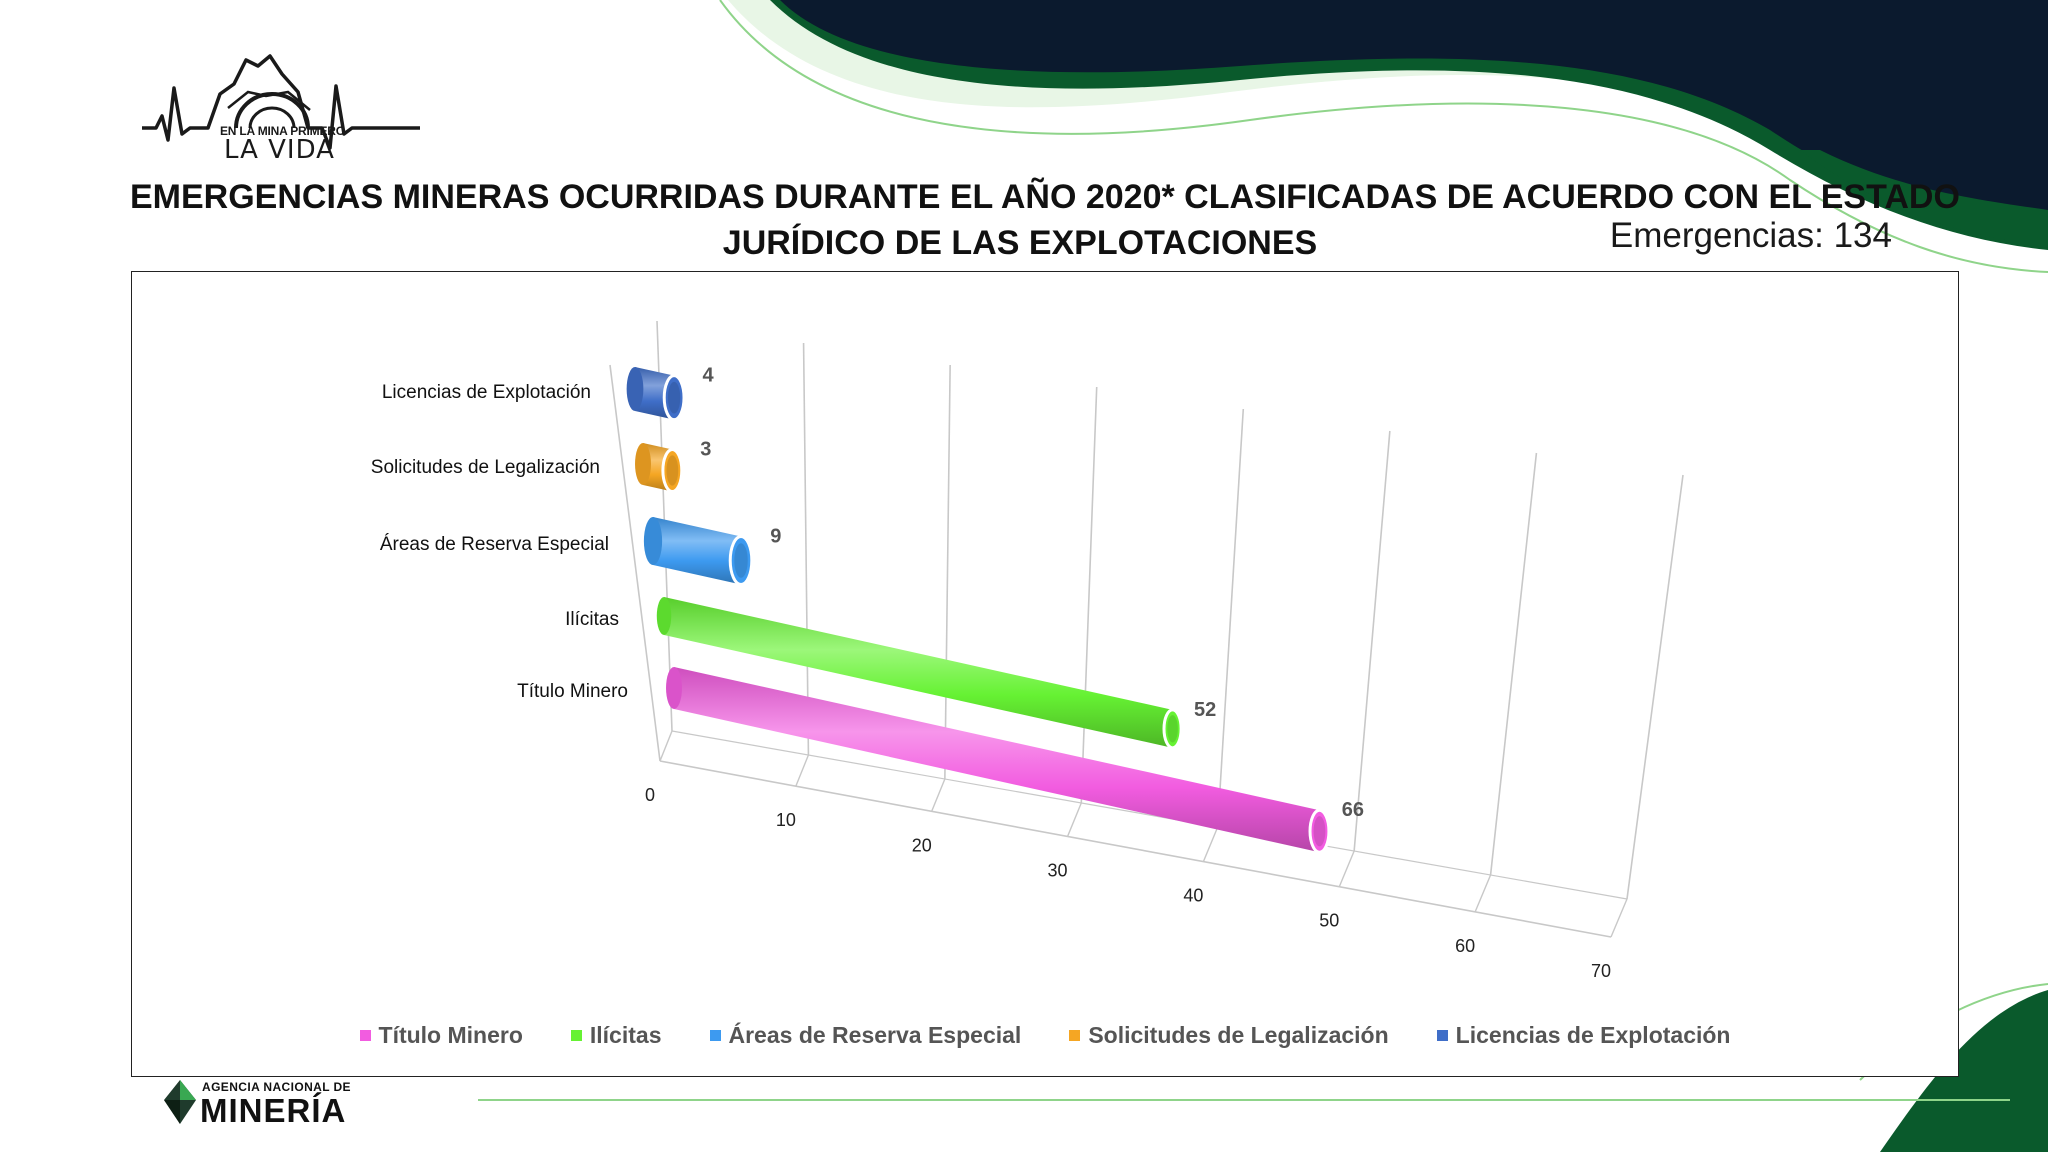  Describe the element at coordinates (1020, 243) in the screenshot. I see `title-line-2: JURÍDICO DE LAS EXPLOTACIONES` at that location.